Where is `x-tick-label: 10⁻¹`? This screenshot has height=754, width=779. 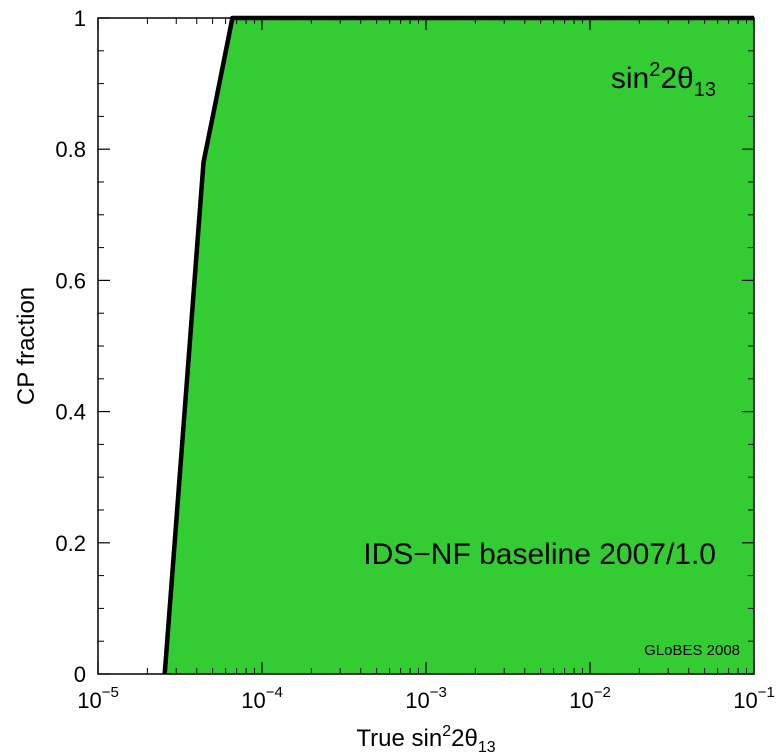 x-tick-label: 10⁻¹ is located at coordinates (754, 698).